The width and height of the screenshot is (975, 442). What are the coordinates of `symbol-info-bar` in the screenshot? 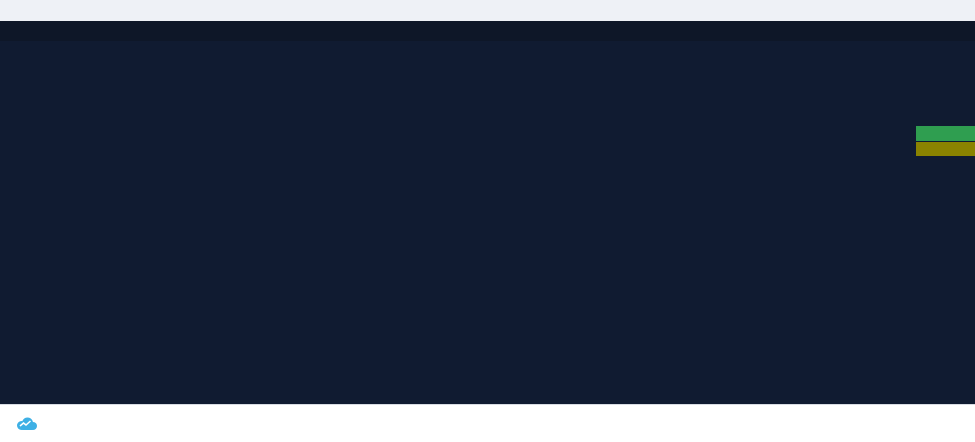 It's located at (487, 31).